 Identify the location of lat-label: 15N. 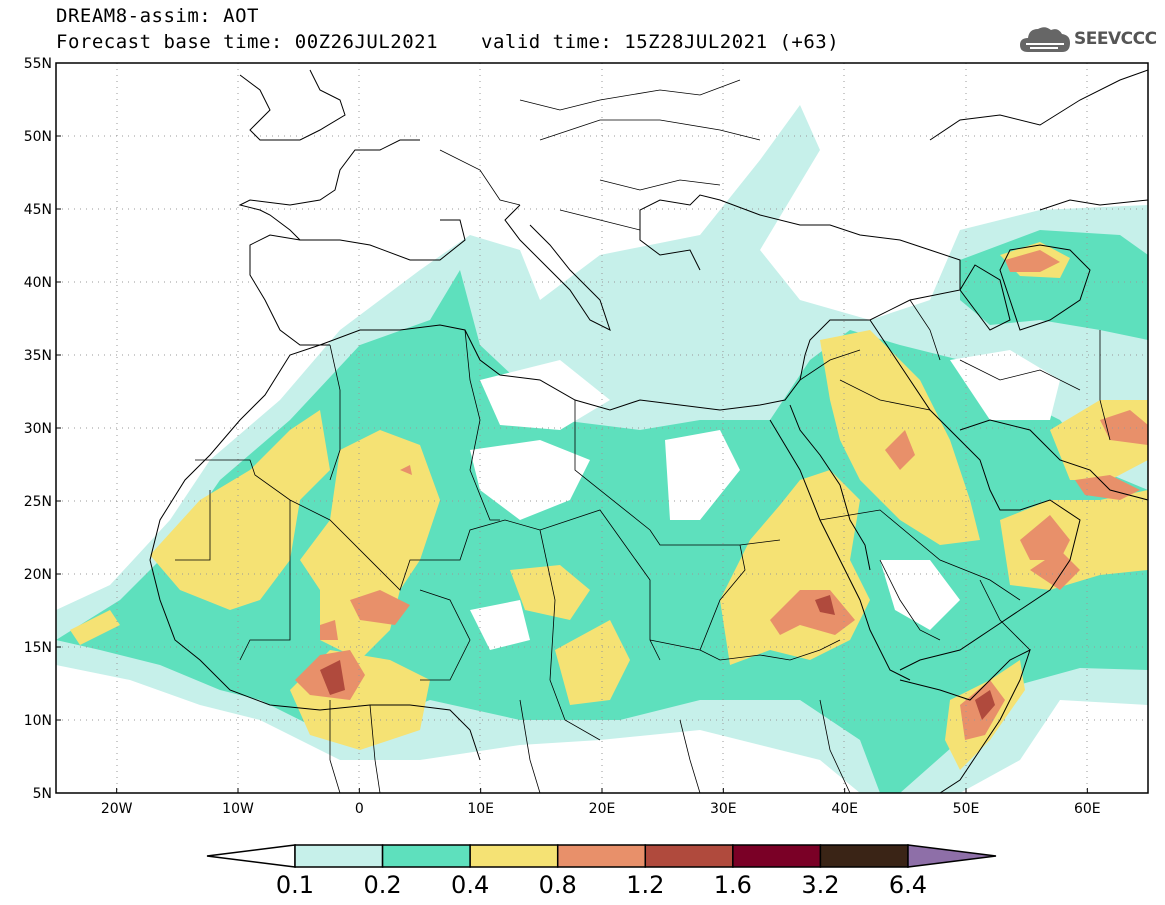
(38, 648).